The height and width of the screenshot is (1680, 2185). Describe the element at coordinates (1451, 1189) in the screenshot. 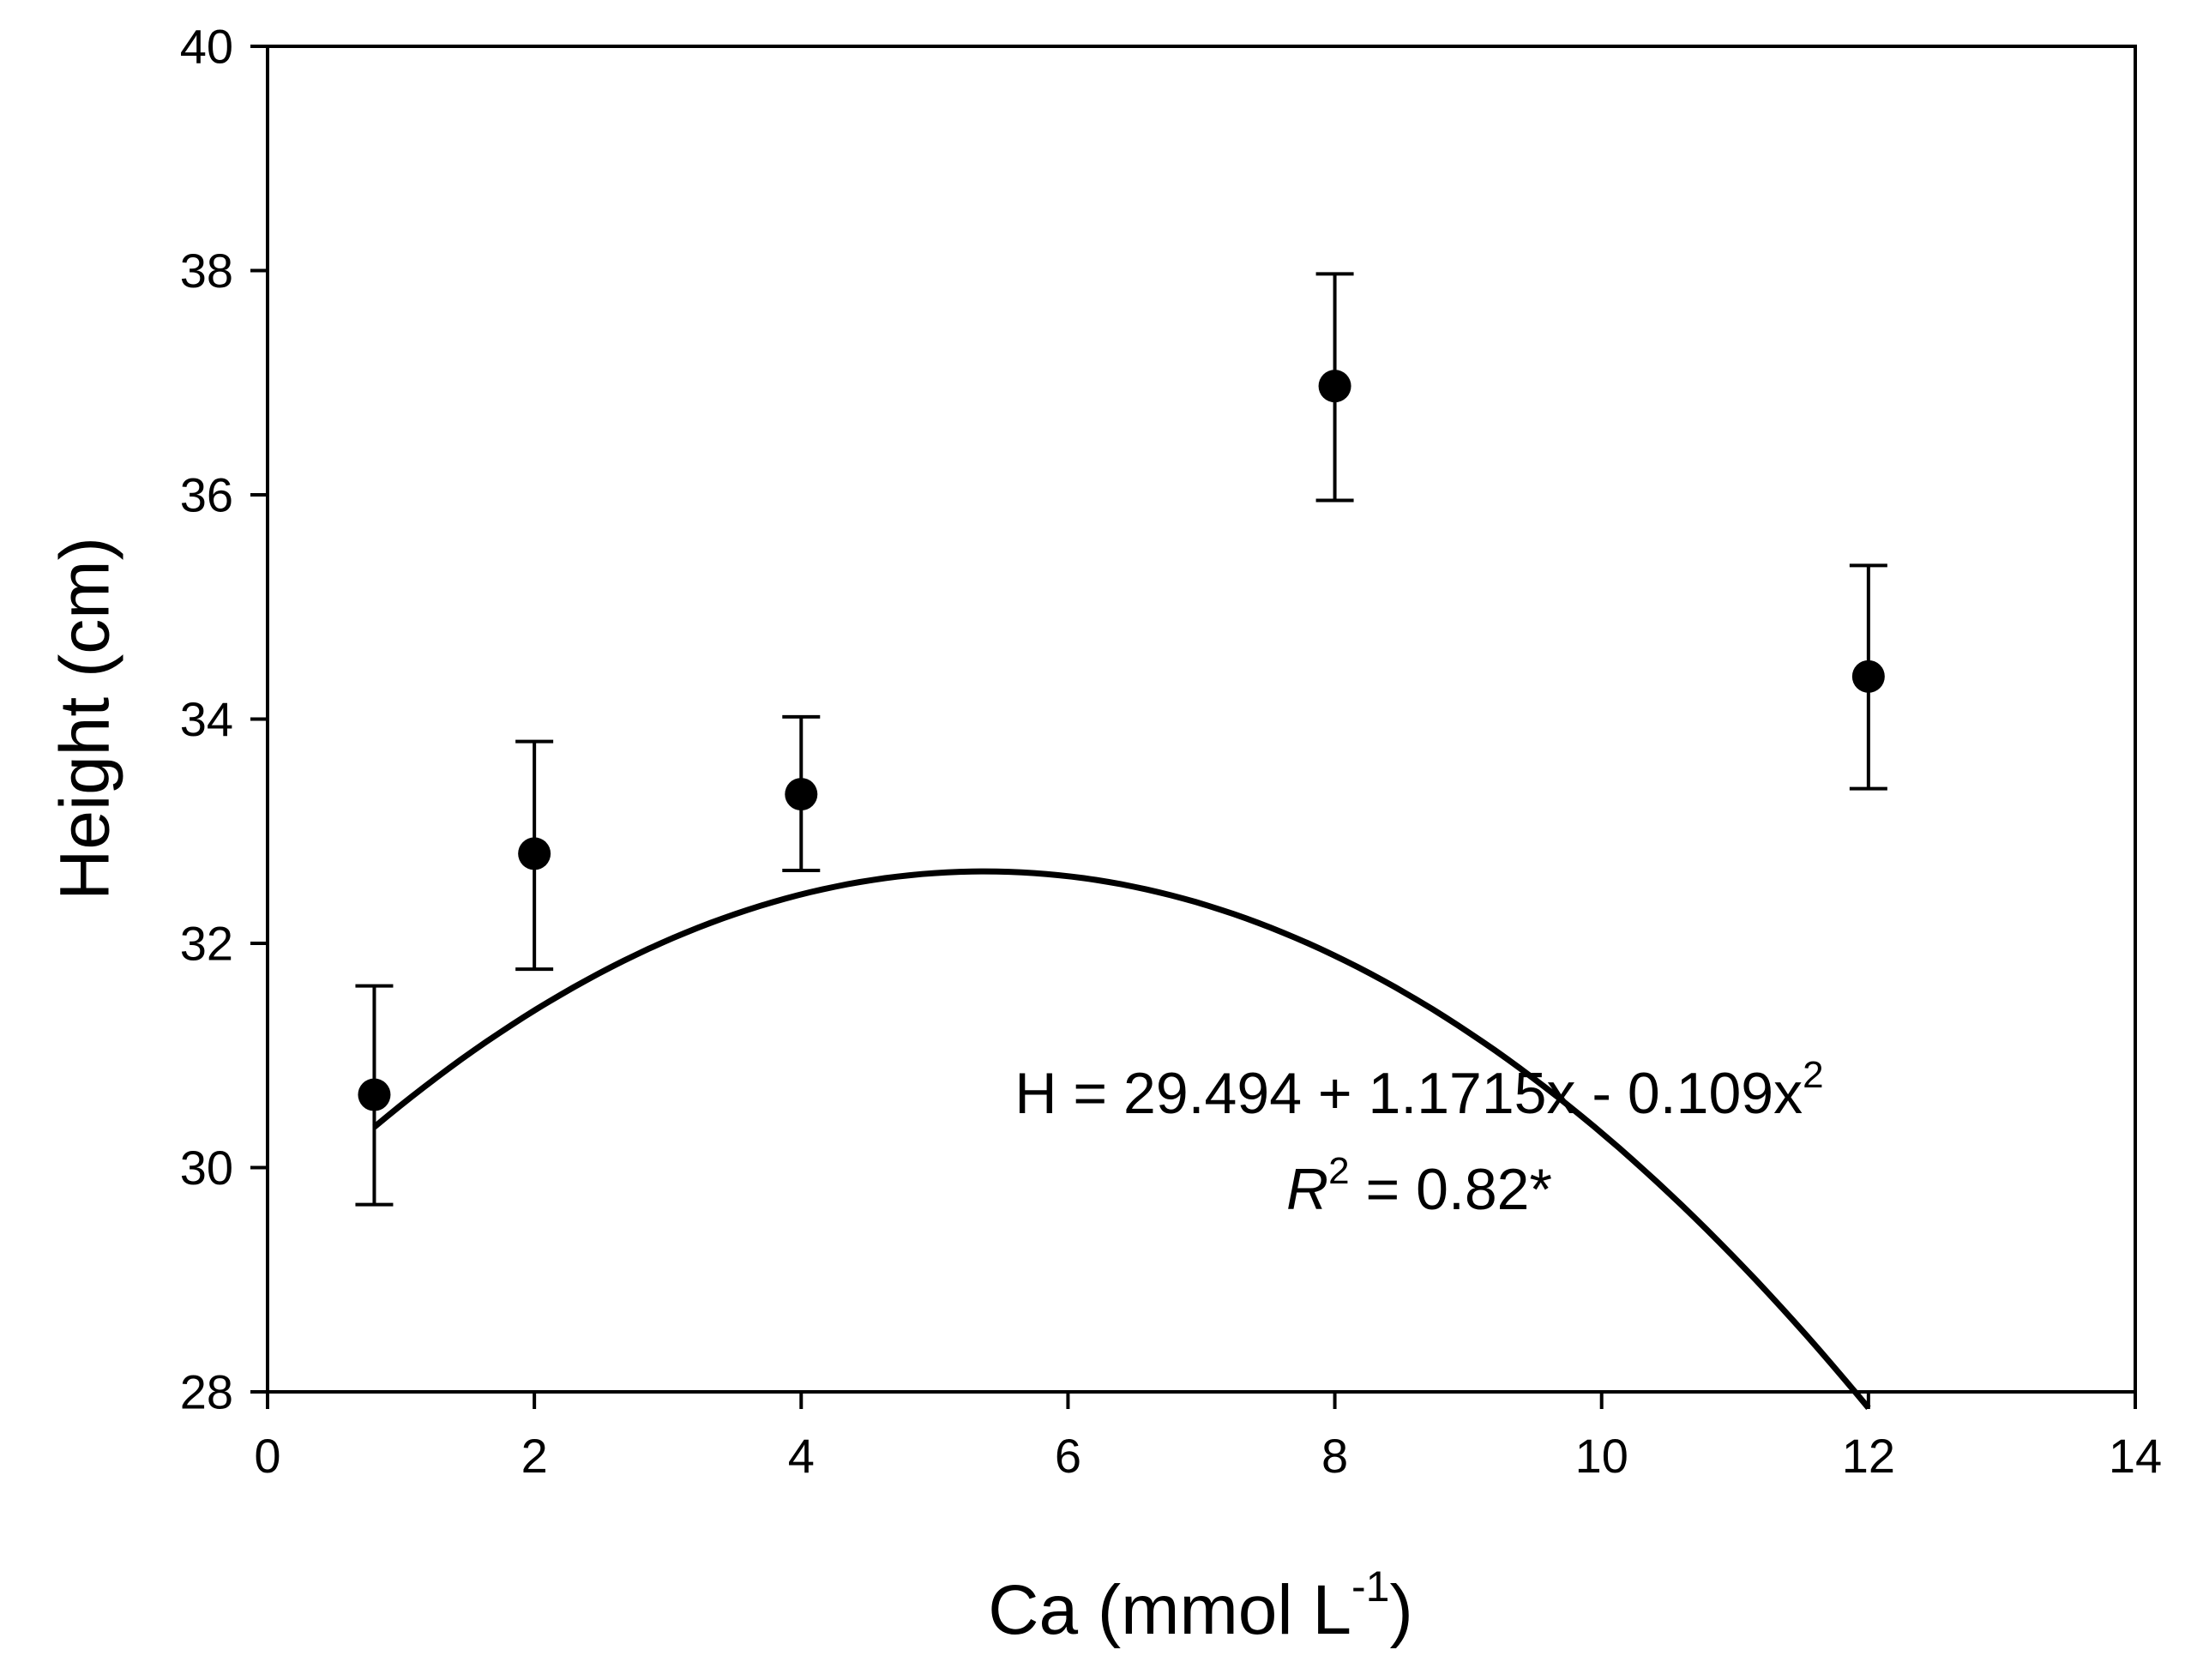

I see `r-squared-value: = 0.82*` at that location.